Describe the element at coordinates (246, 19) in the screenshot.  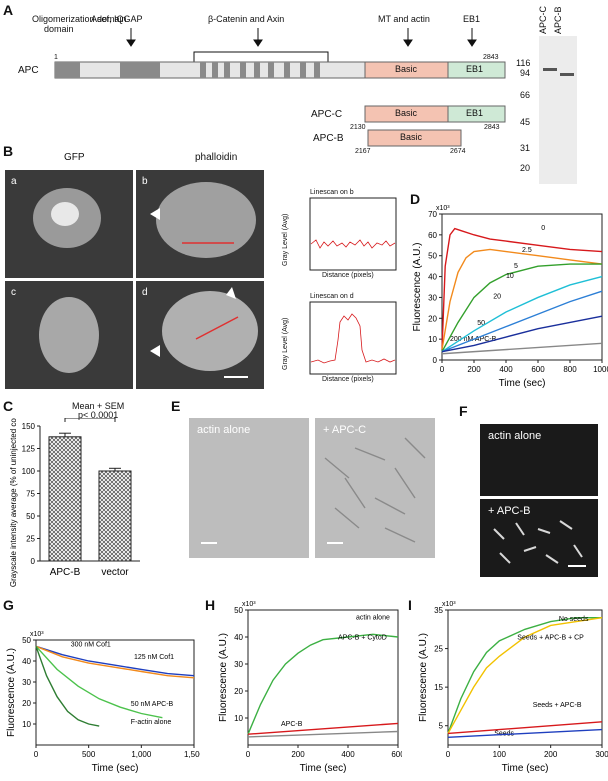
I see `domain-label-catenin: β-Catenin and Axin` at that location.